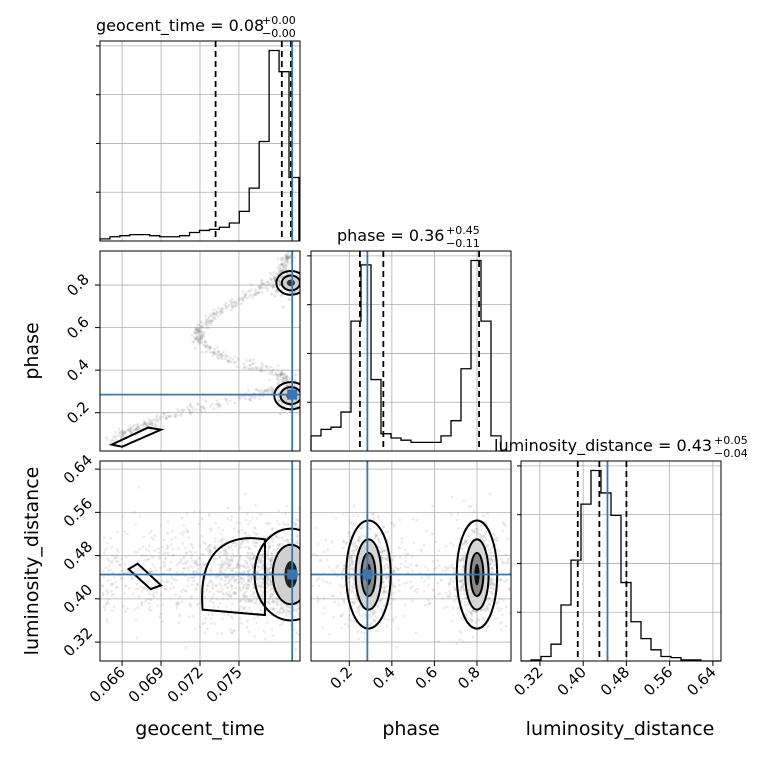 Image resolution: width=760 pixels, height=760 pixels. Describe the element at coordinates (78, 642) in the screenshot. I see `y-tick-label: 0.32` at that location.